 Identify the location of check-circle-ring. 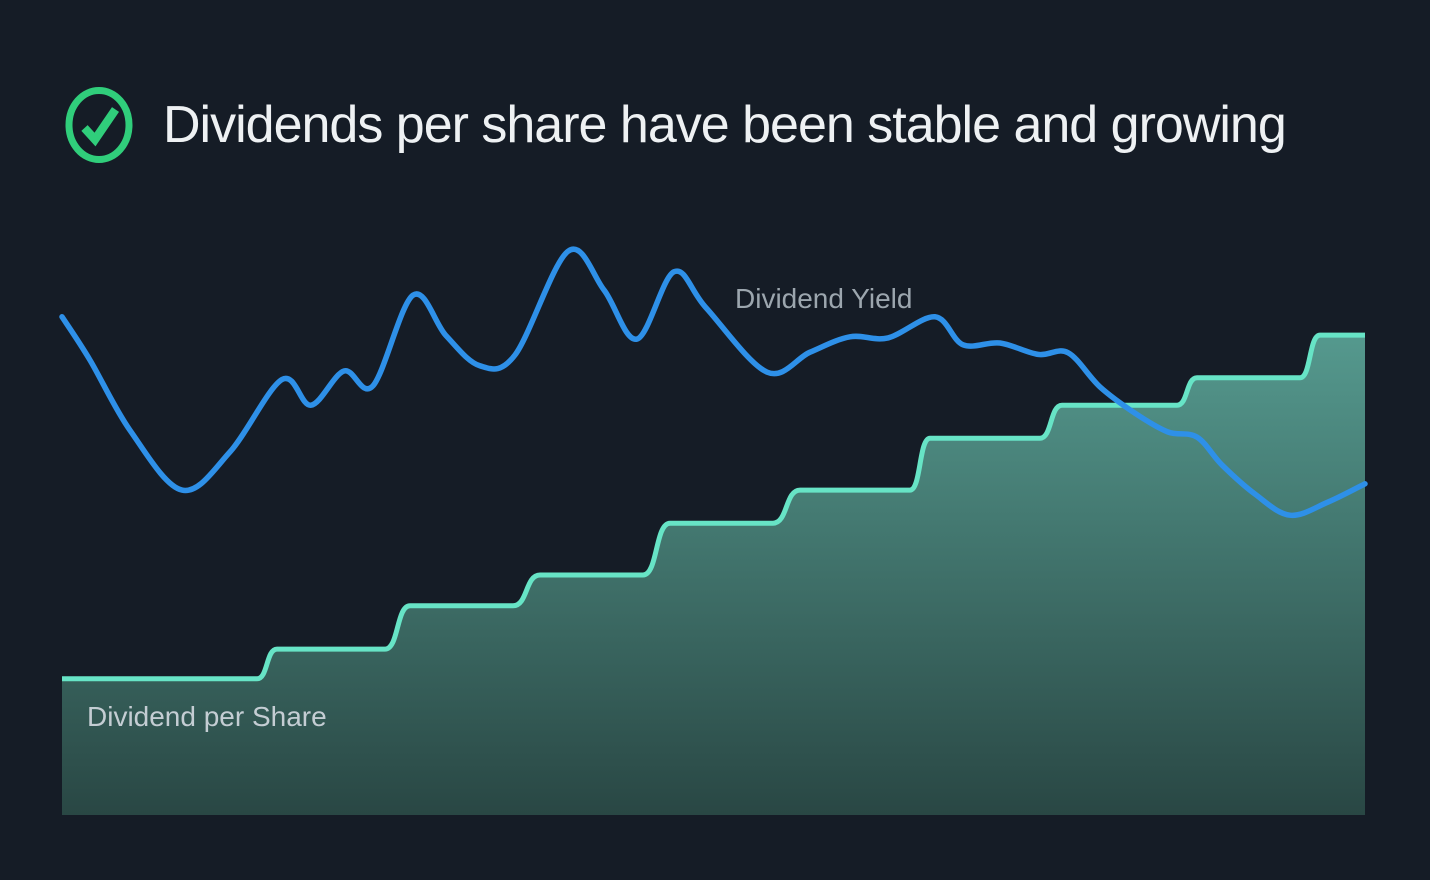
(99, 125).